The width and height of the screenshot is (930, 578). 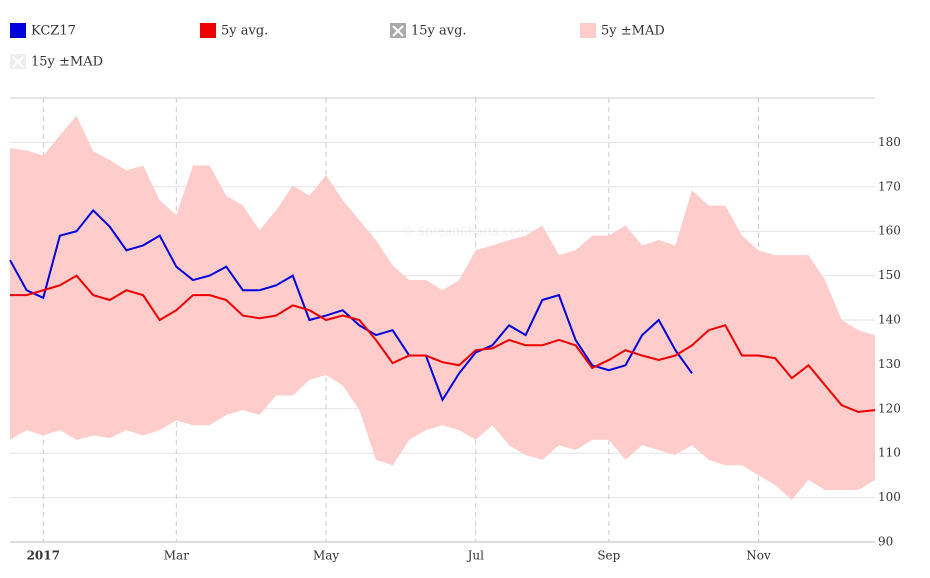 I want to click on y-tick-label: 180, so click(x=889, y=142).